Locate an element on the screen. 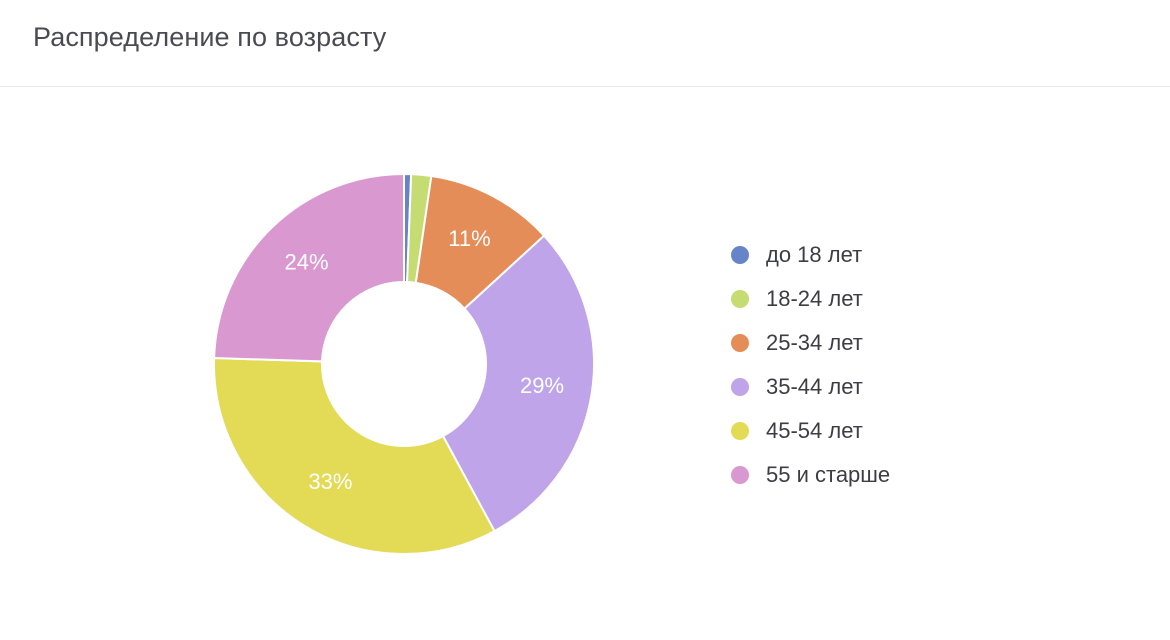 The width and height of the screenshot is (1170, 640). legend-label: 35-44 лет is located at coordinates (814, 386).